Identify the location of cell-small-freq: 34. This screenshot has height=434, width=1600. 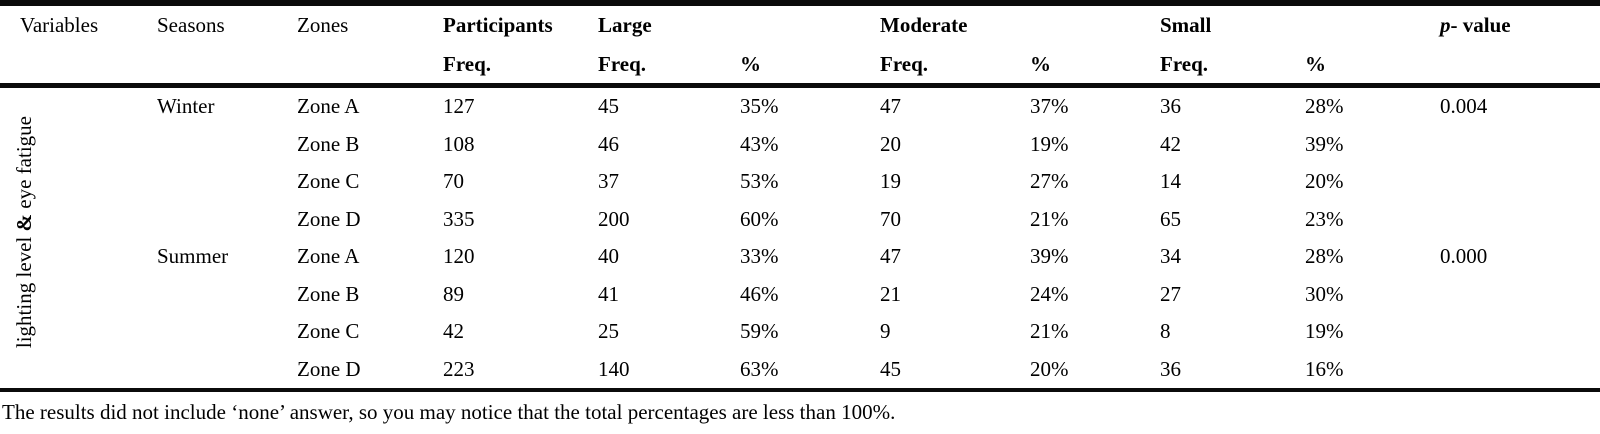
(1170, 256).